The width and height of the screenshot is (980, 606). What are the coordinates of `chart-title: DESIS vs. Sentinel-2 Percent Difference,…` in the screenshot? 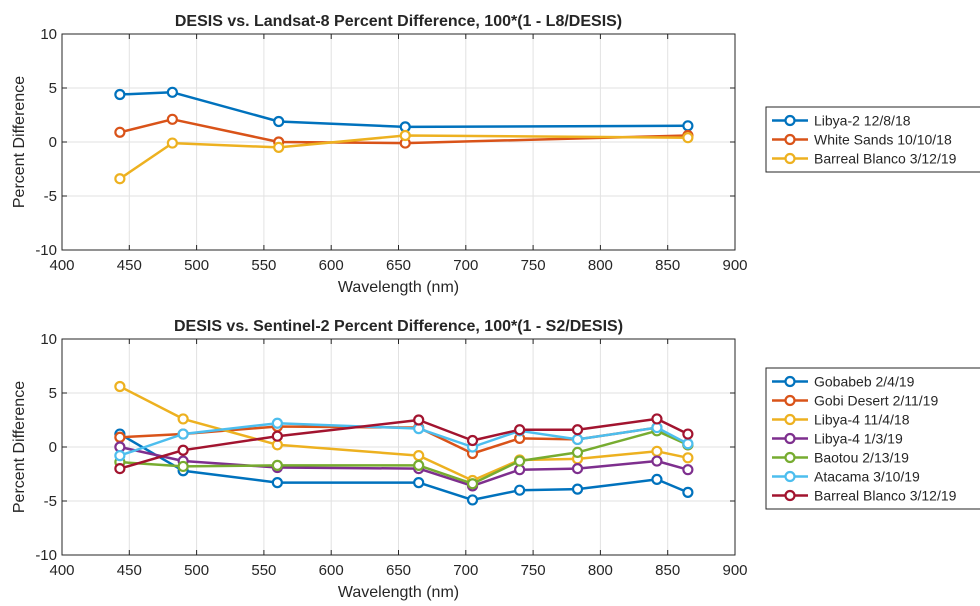 It's located at (398, 326).